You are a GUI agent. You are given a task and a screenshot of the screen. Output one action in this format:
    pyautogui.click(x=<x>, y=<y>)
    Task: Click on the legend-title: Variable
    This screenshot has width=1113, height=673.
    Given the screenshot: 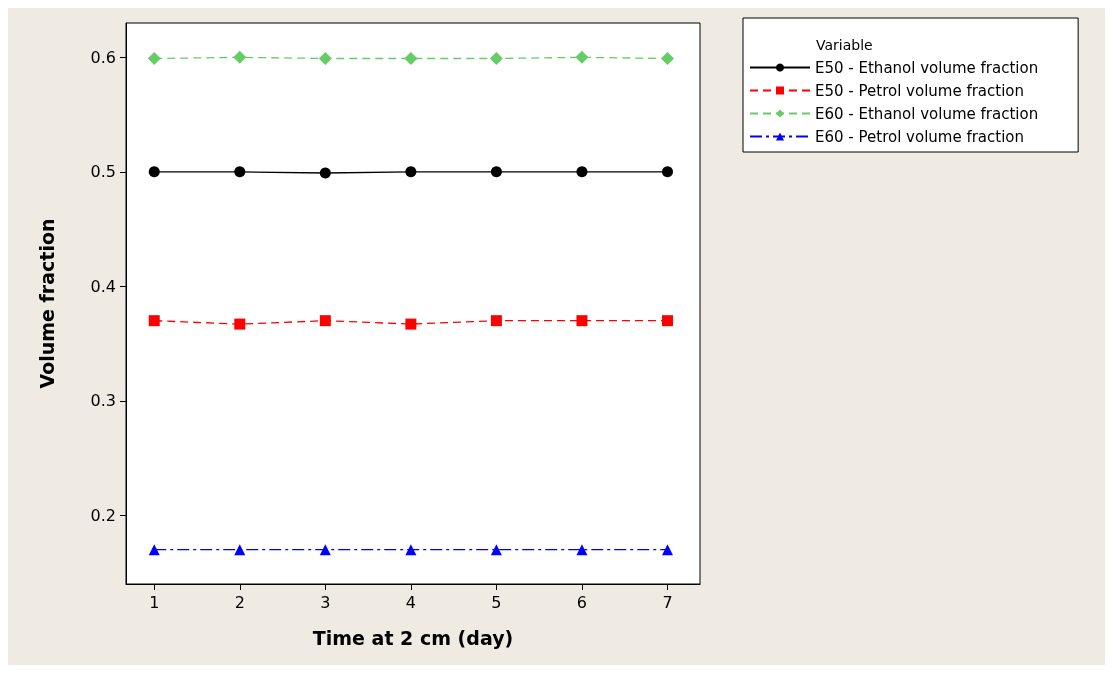 What is the action you would take?
    pyautogui.click(x=844, y=45)
    